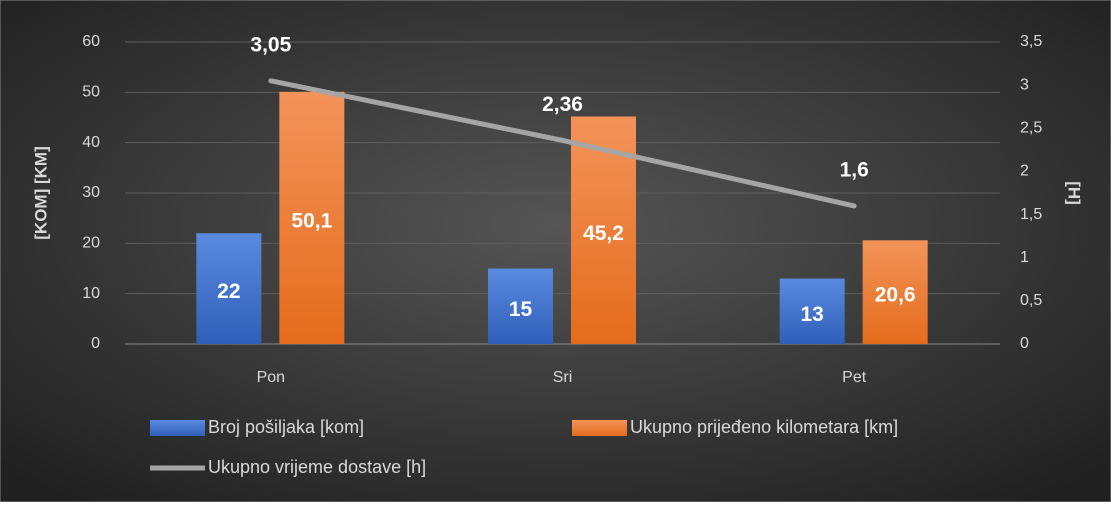  What do you see at coordinates (317, 467) in the screenshot?
I see `legend-label: Ukupno vrijeme dostave [h]` at bounding box center [317, 467].